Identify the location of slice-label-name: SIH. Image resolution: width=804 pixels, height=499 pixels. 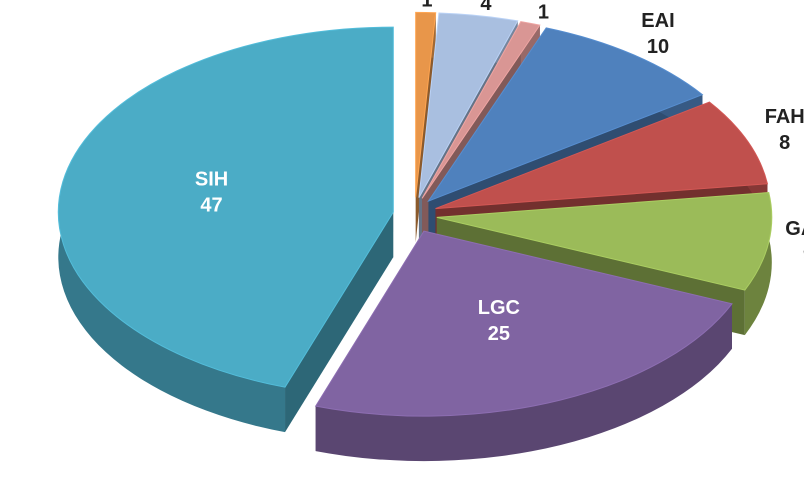
(211, 179).